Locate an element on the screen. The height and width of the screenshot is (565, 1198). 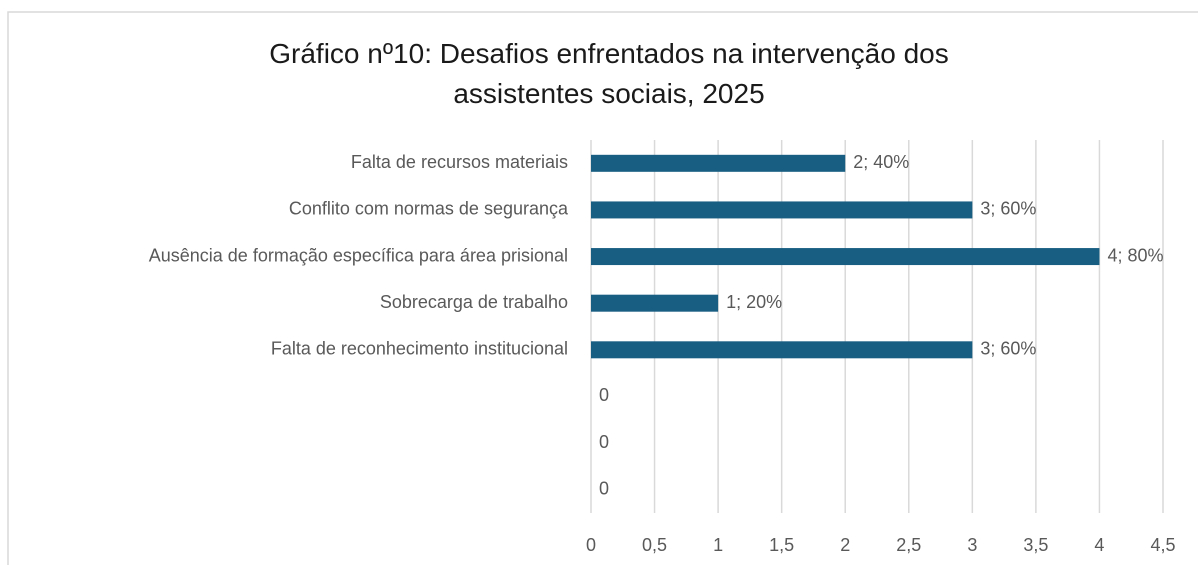
data-label: 1; 20% is located at coordinates (754, 302).